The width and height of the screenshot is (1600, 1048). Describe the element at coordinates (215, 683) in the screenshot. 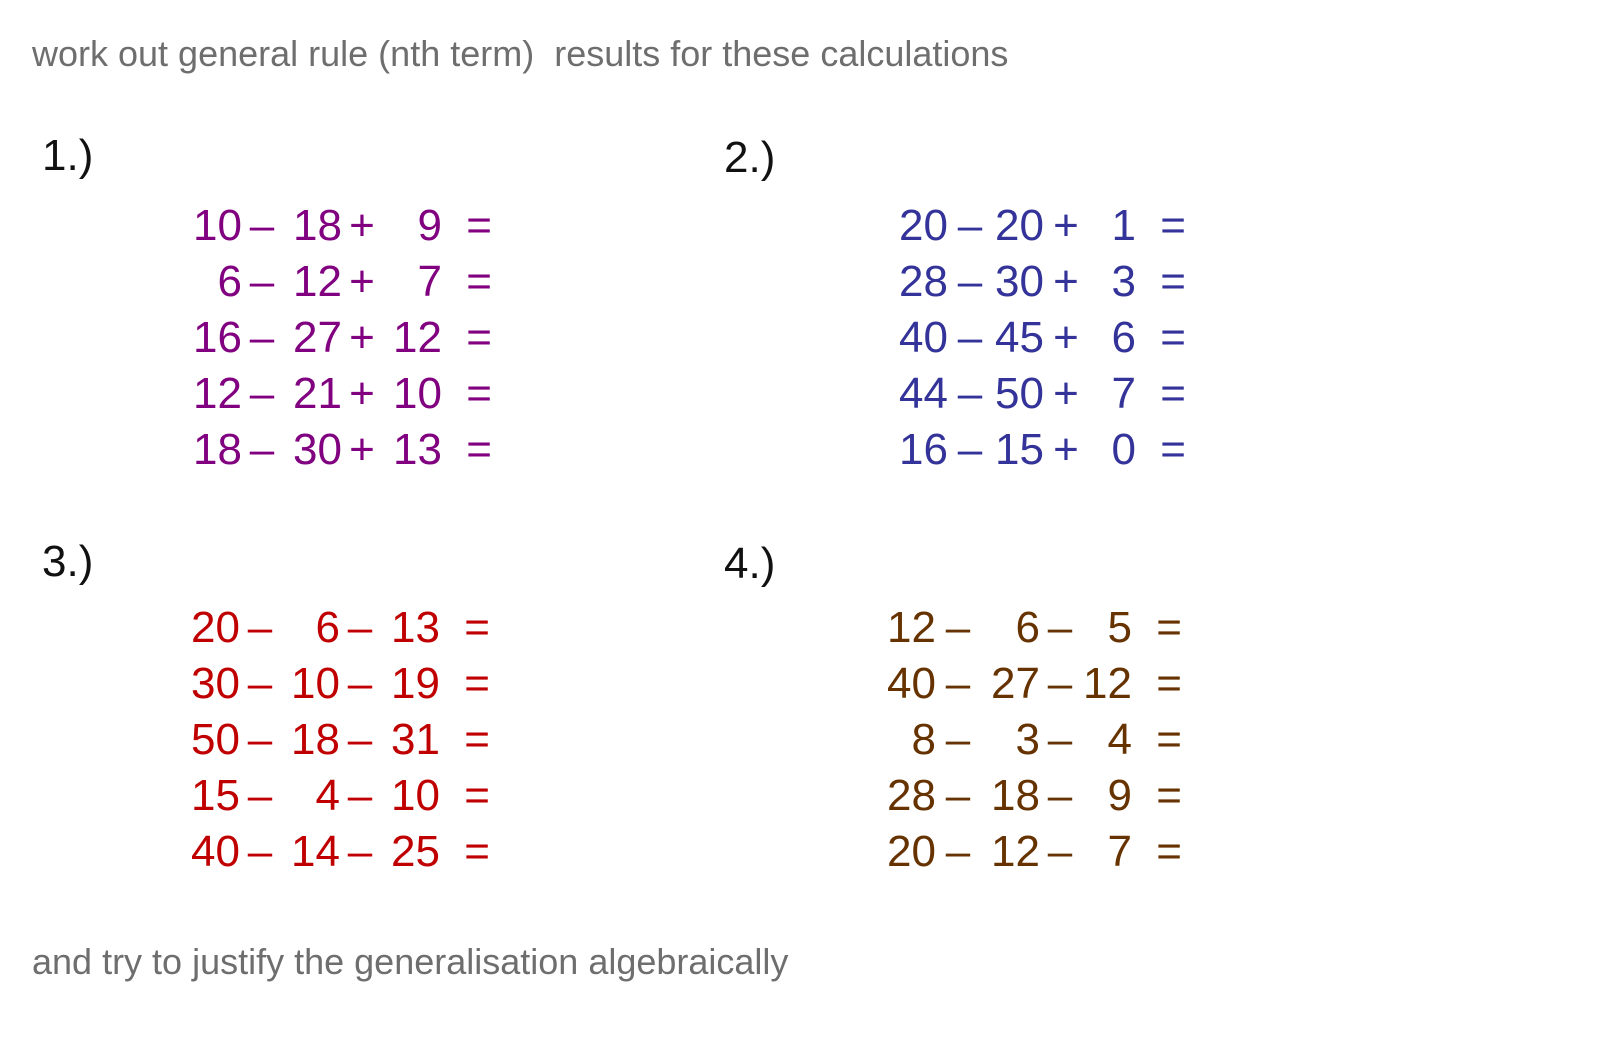

I see `operand-a: 30` at that location.